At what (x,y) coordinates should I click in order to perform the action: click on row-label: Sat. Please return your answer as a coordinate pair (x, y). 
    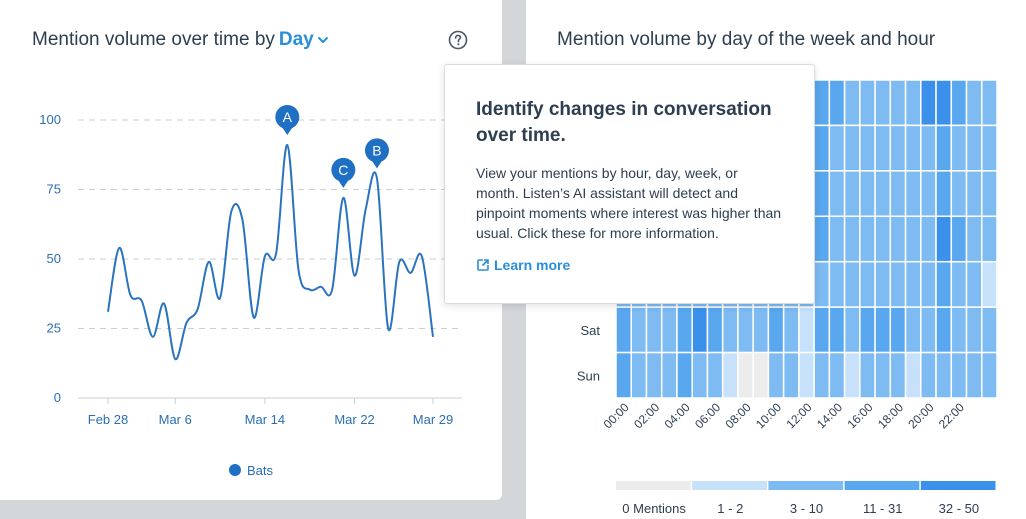
    Looking at the image, I should click on (590, 330).